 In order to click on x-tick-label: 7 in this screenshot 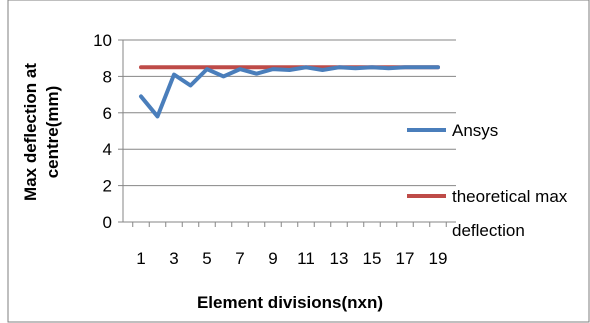, I will do `click(239, 258)`.